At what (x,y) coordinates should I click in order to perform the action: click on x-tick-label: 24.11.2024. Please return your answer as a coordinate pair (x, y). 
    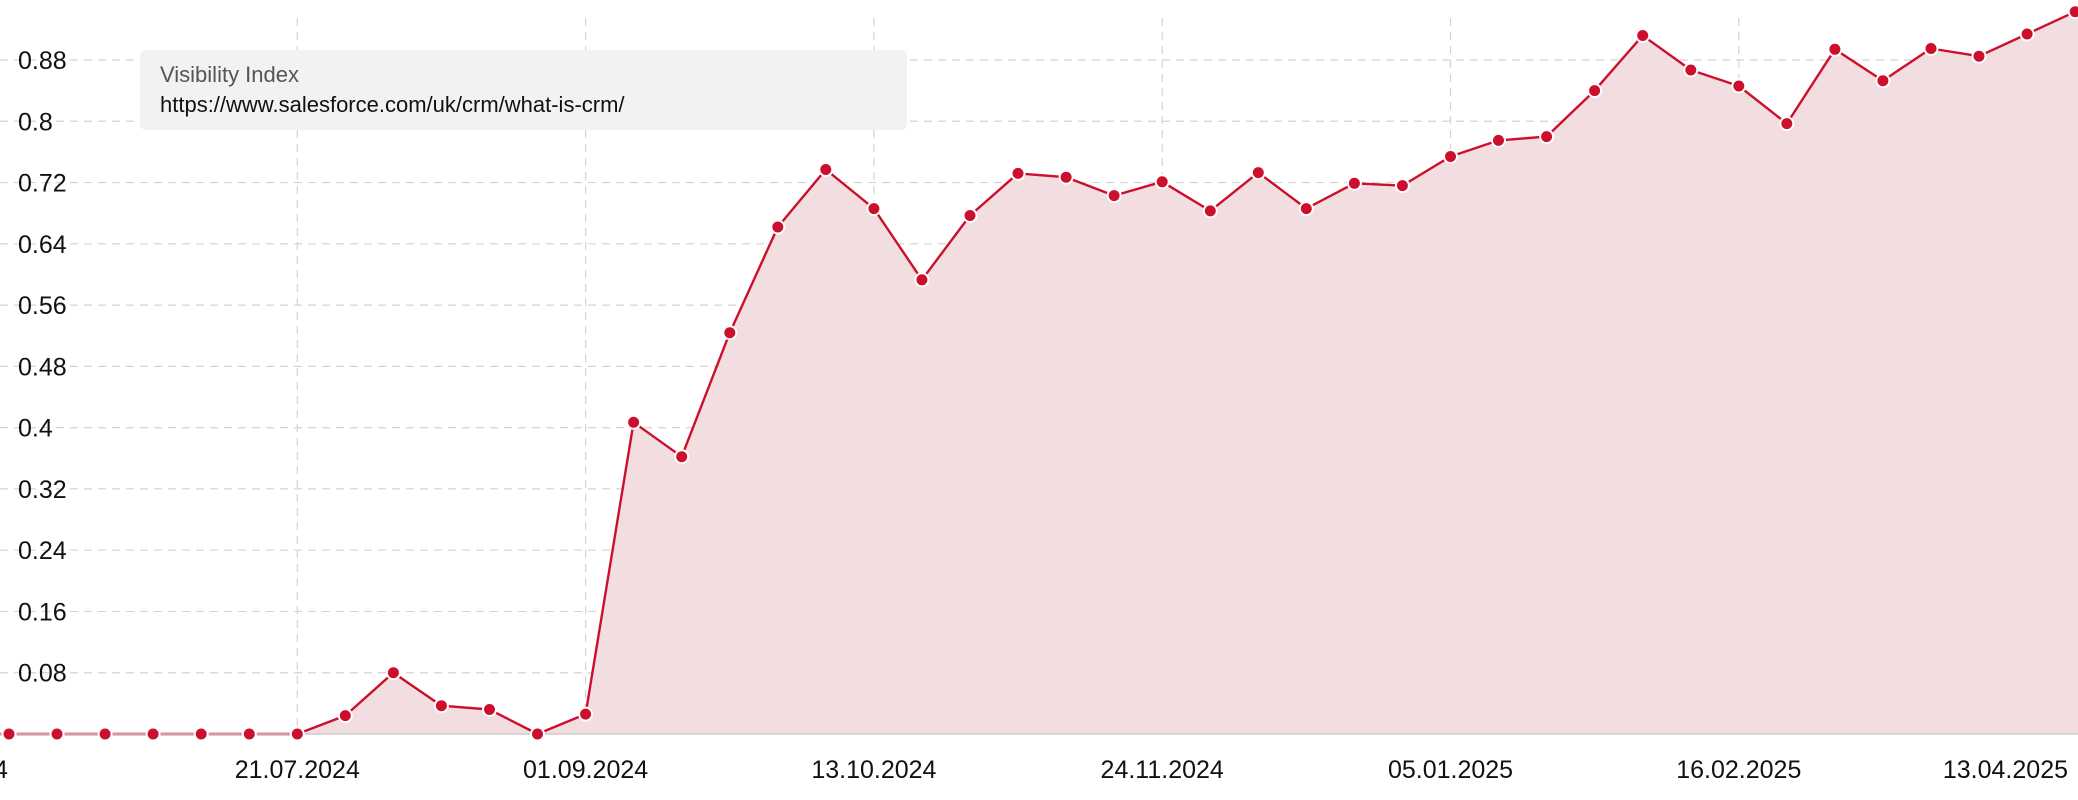
    Looking at the image, I should click on (1162, 770).